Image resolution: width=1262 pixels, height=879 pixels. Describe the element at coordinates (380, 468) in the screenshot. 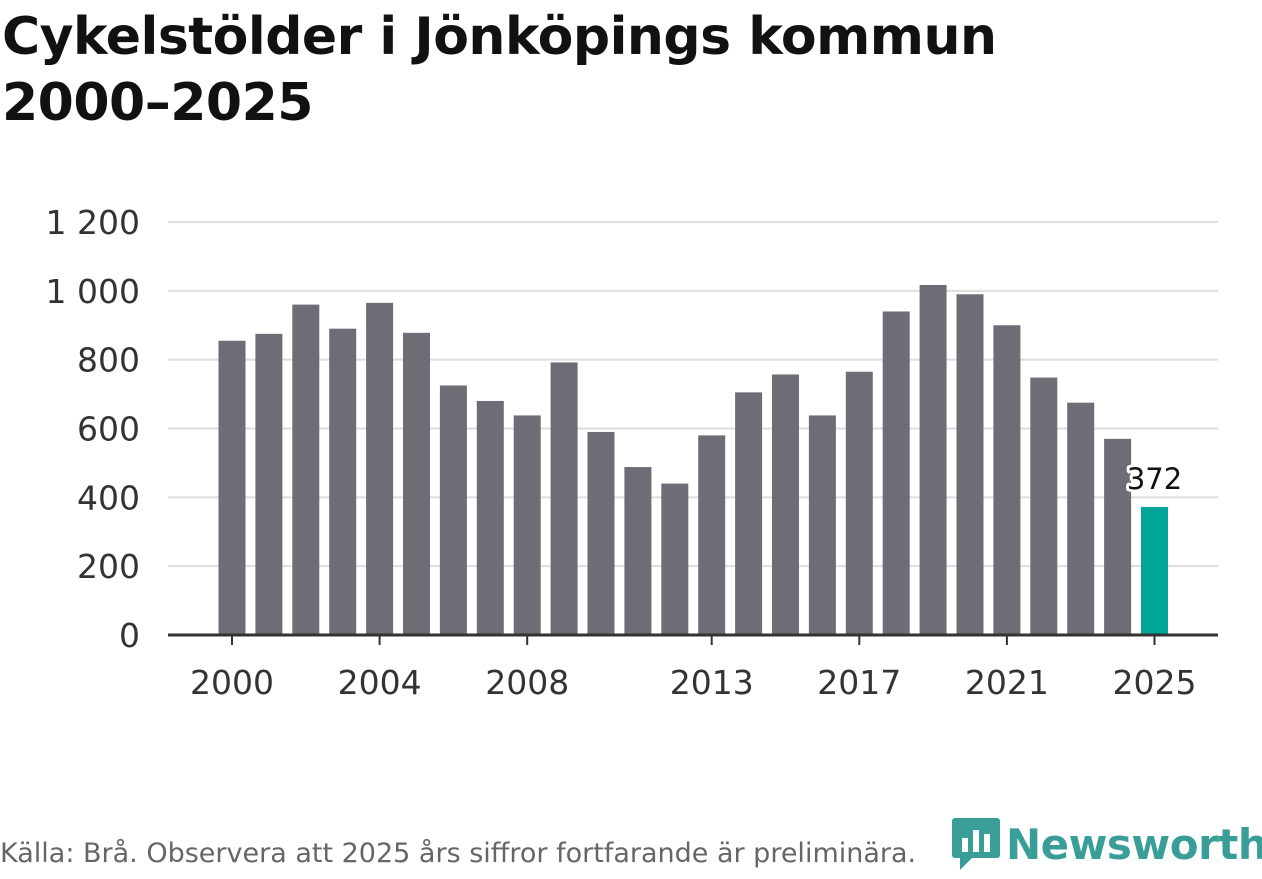

I see `bar-2004` at that location.